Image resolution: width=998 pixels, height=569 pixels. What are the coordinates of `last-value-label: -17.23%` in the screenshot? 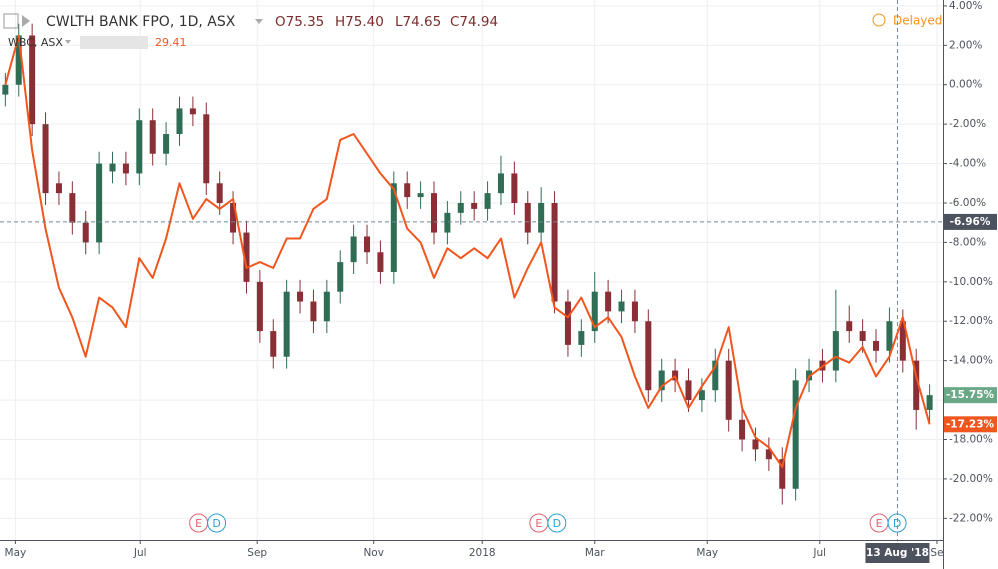 It's located at (970, 424).